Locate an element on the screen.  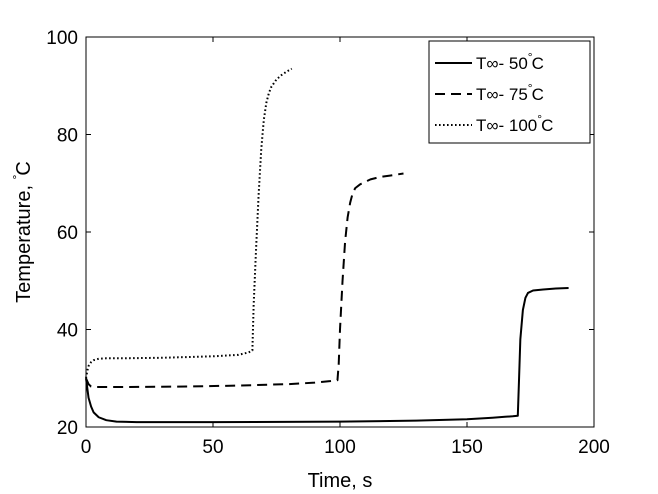
legend-entries: T∞- 50°CT∞- 75°CT∞- 100°C is located at coordinates (494, 92).